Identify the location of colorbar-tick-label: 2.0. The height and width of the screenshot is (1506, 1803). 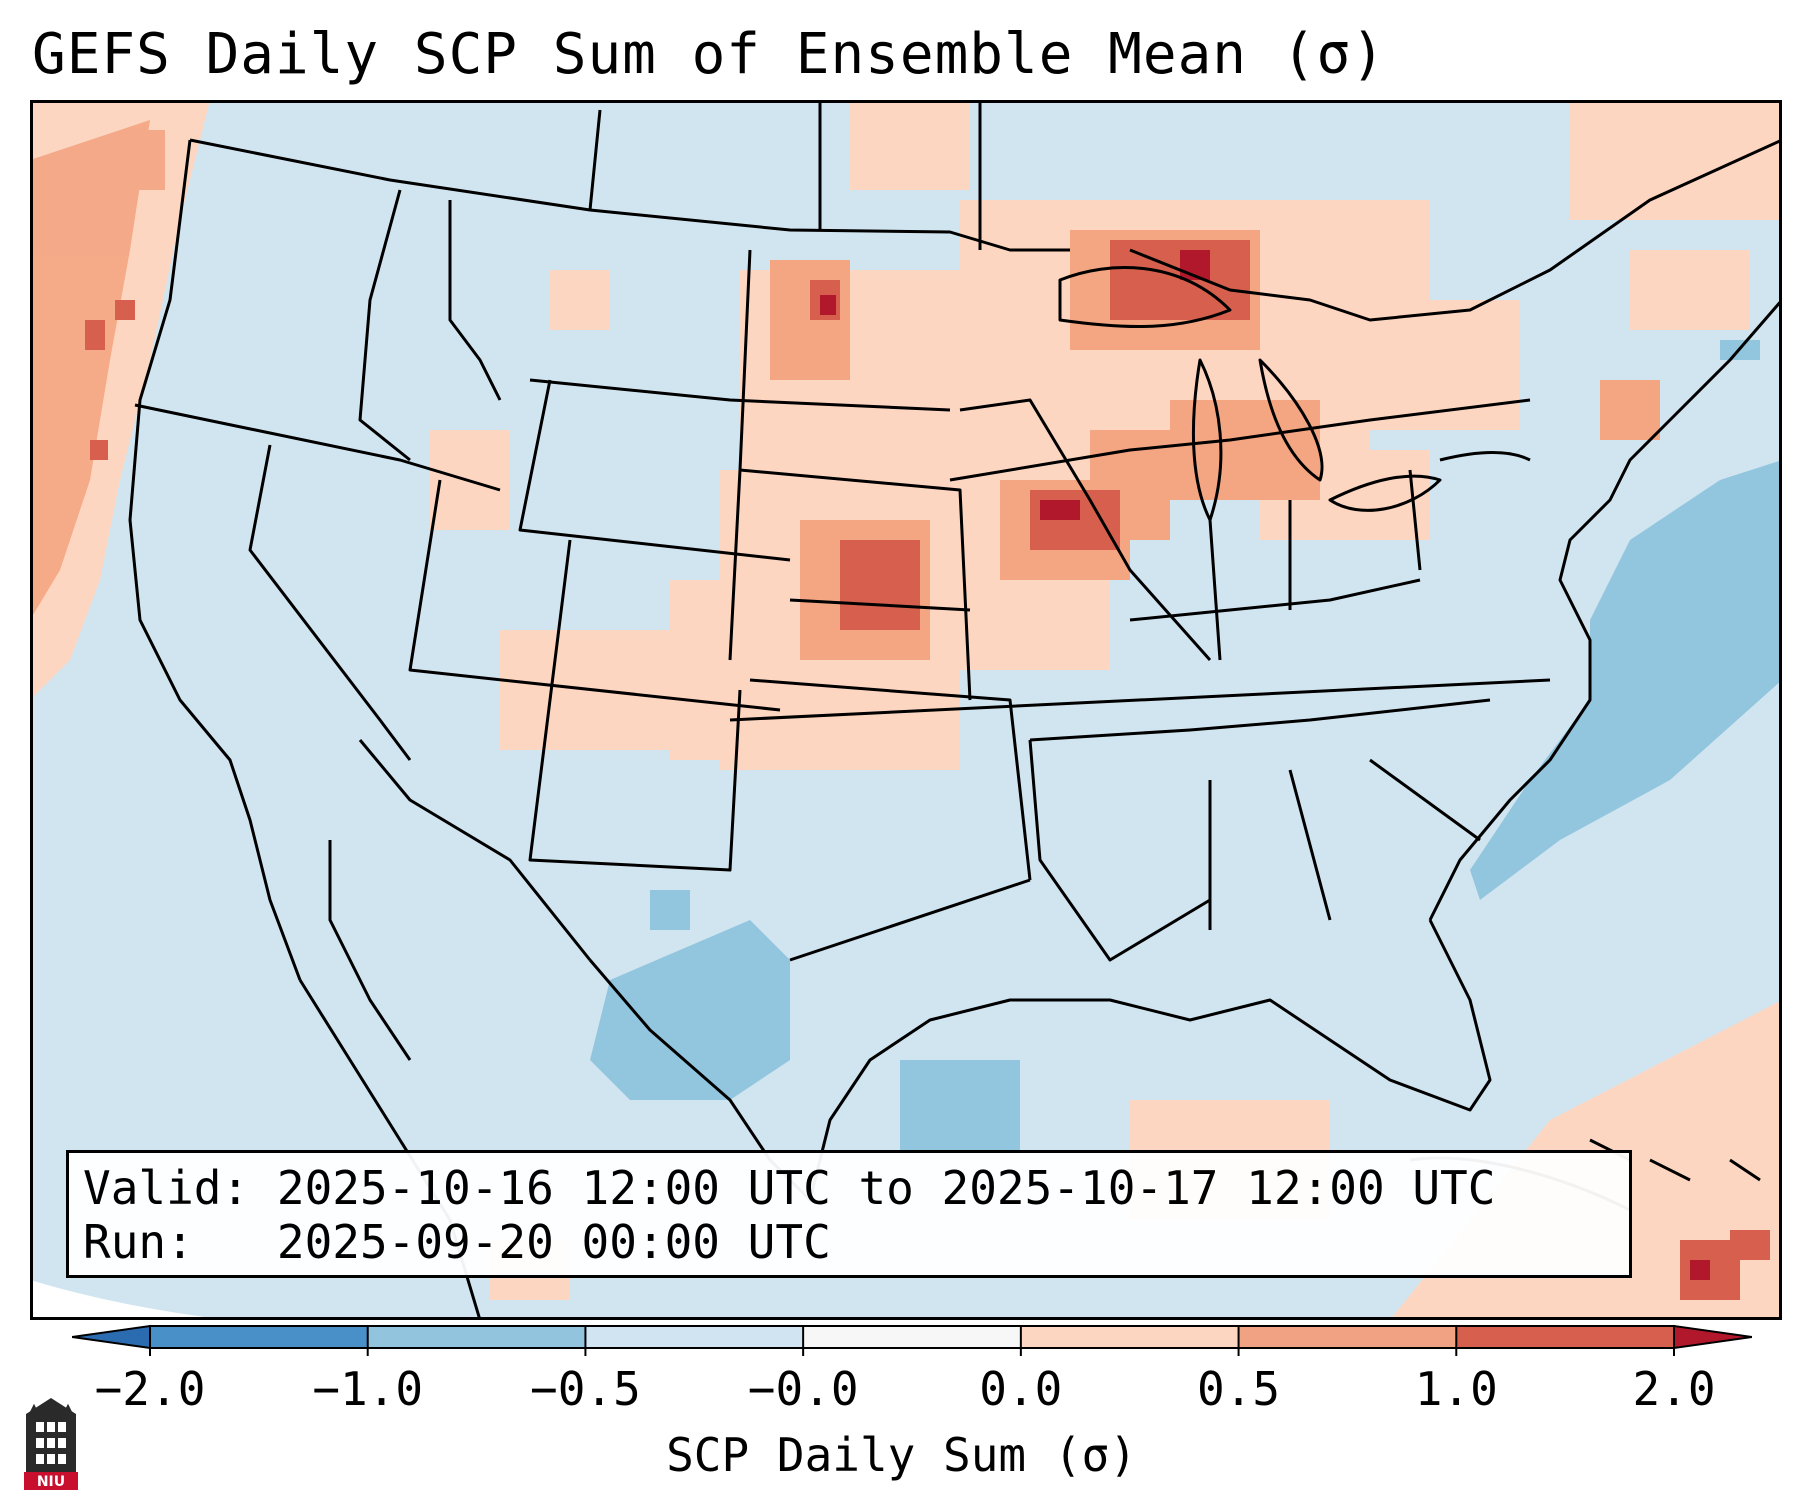
(1674, 1389).